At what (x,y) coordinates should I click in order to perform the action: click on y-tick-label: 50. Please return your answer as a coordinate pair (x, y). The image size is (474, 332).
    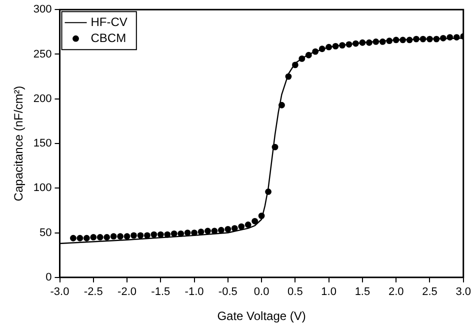
    Looking at the image, I should click on (46, 232).